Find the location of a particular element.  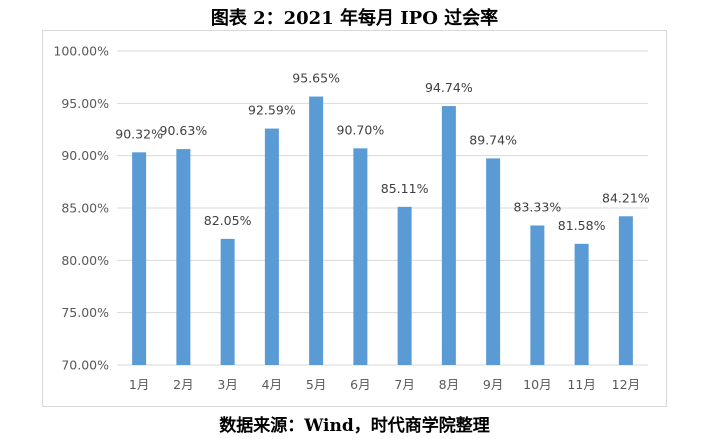

x-tick-label: 7月 is located at coordinates (404, 384).